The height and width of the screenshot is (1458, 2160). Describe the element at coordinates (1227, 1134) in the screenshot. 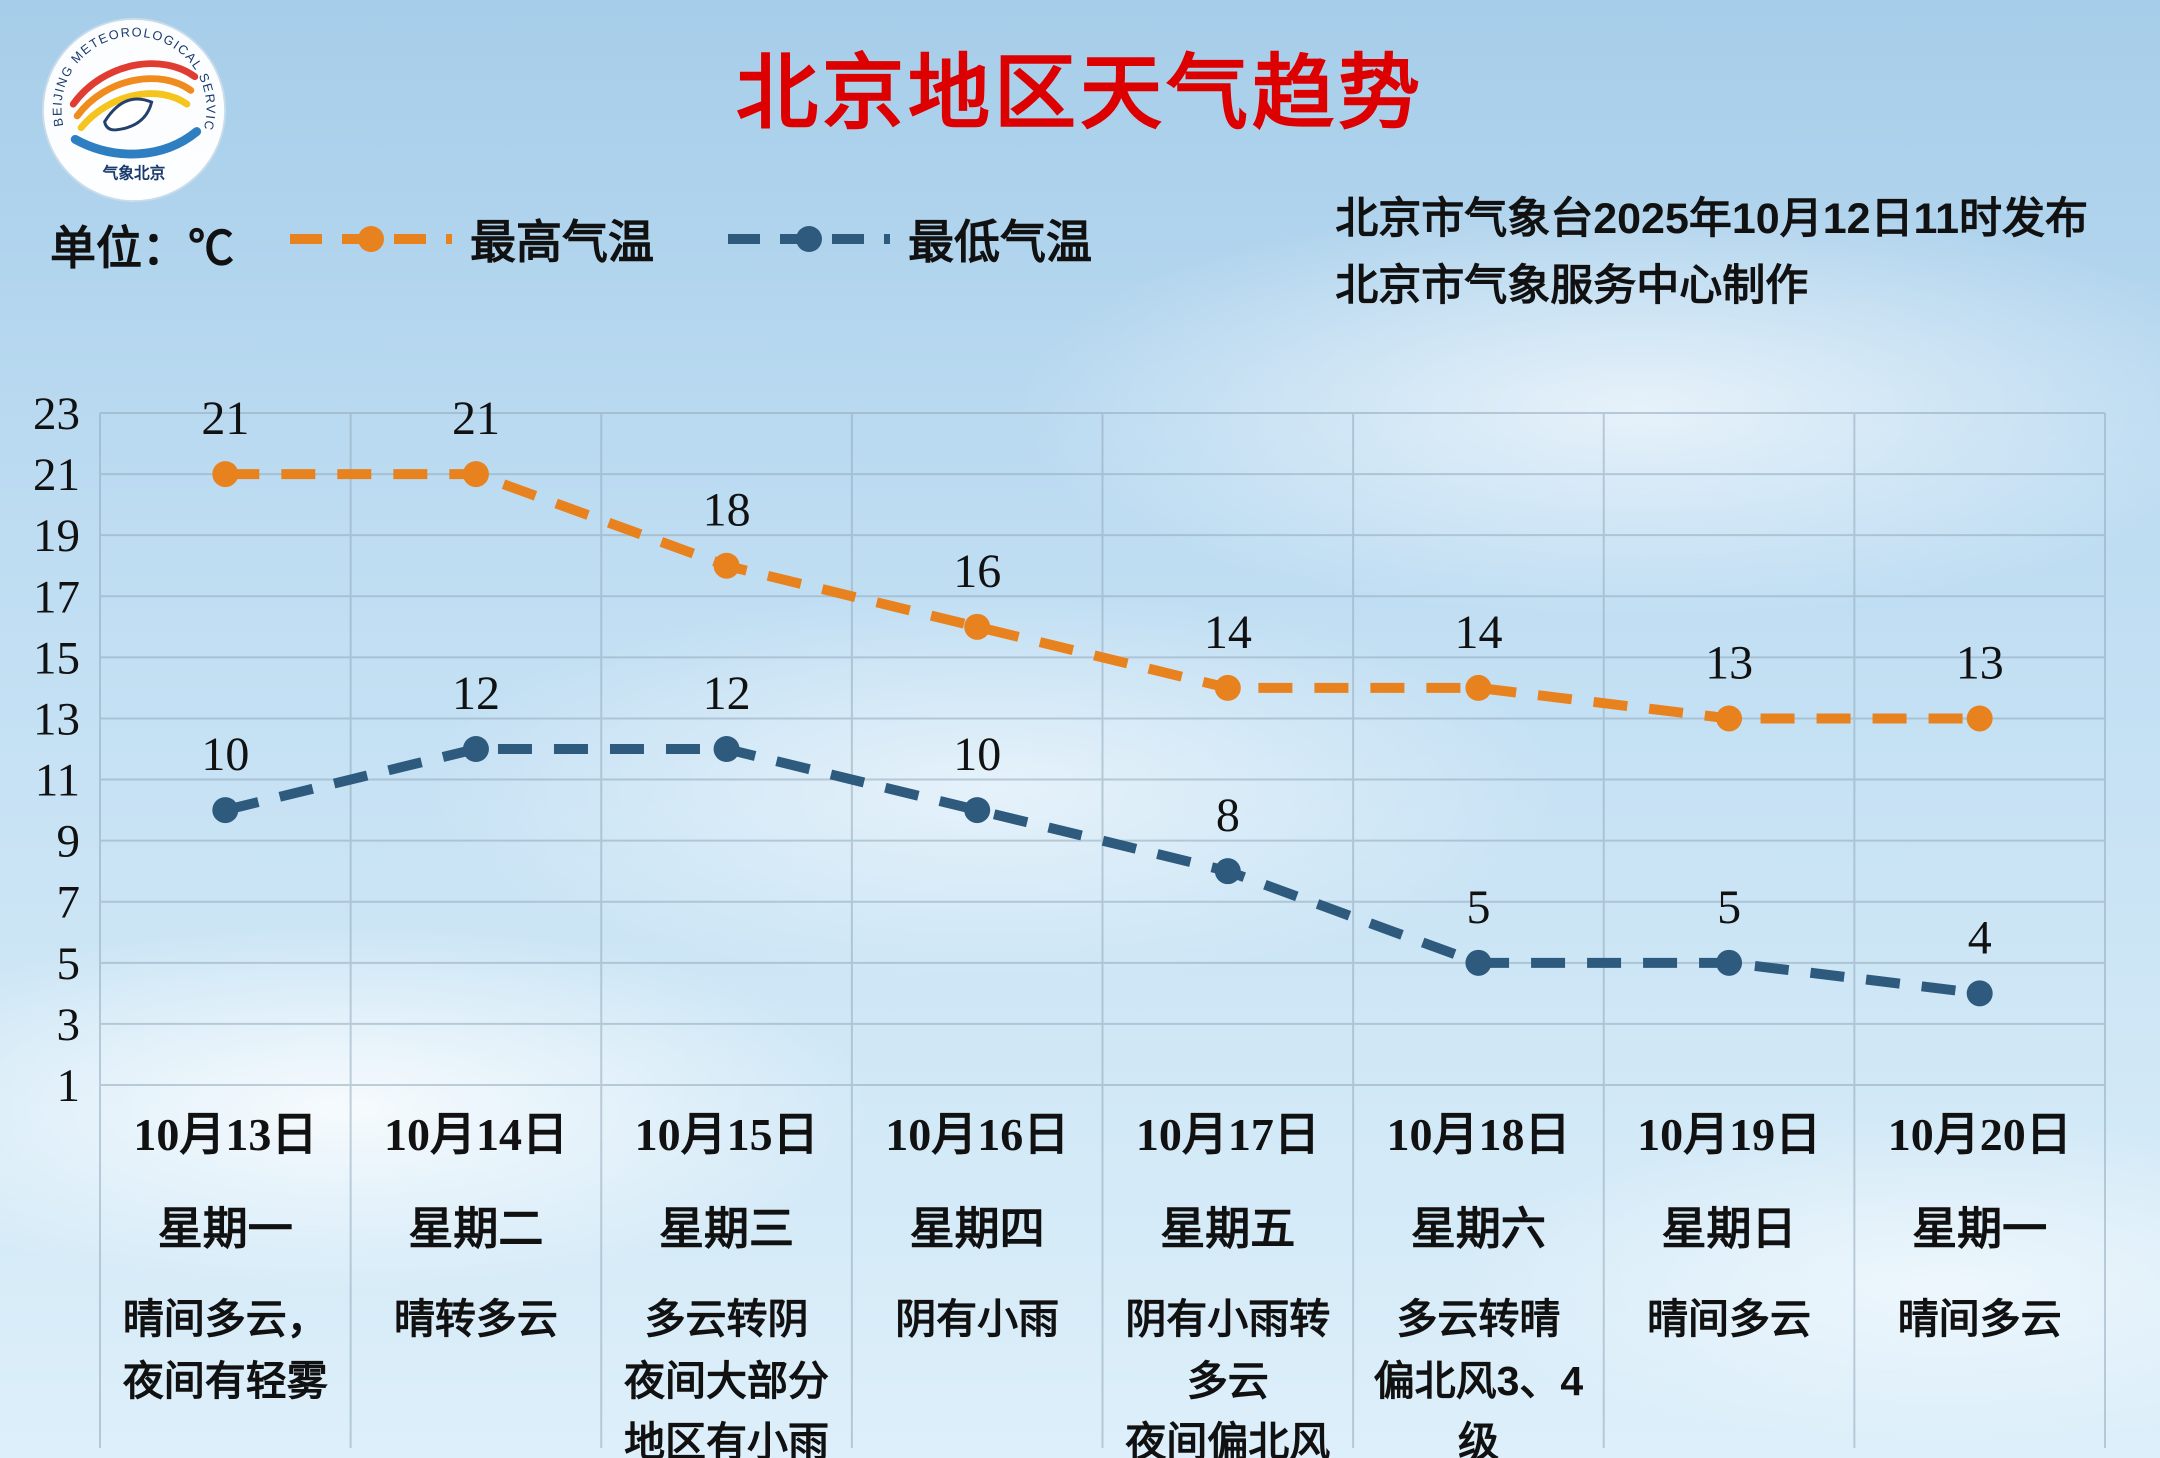

I see `day-date: 10月17日` at that location.